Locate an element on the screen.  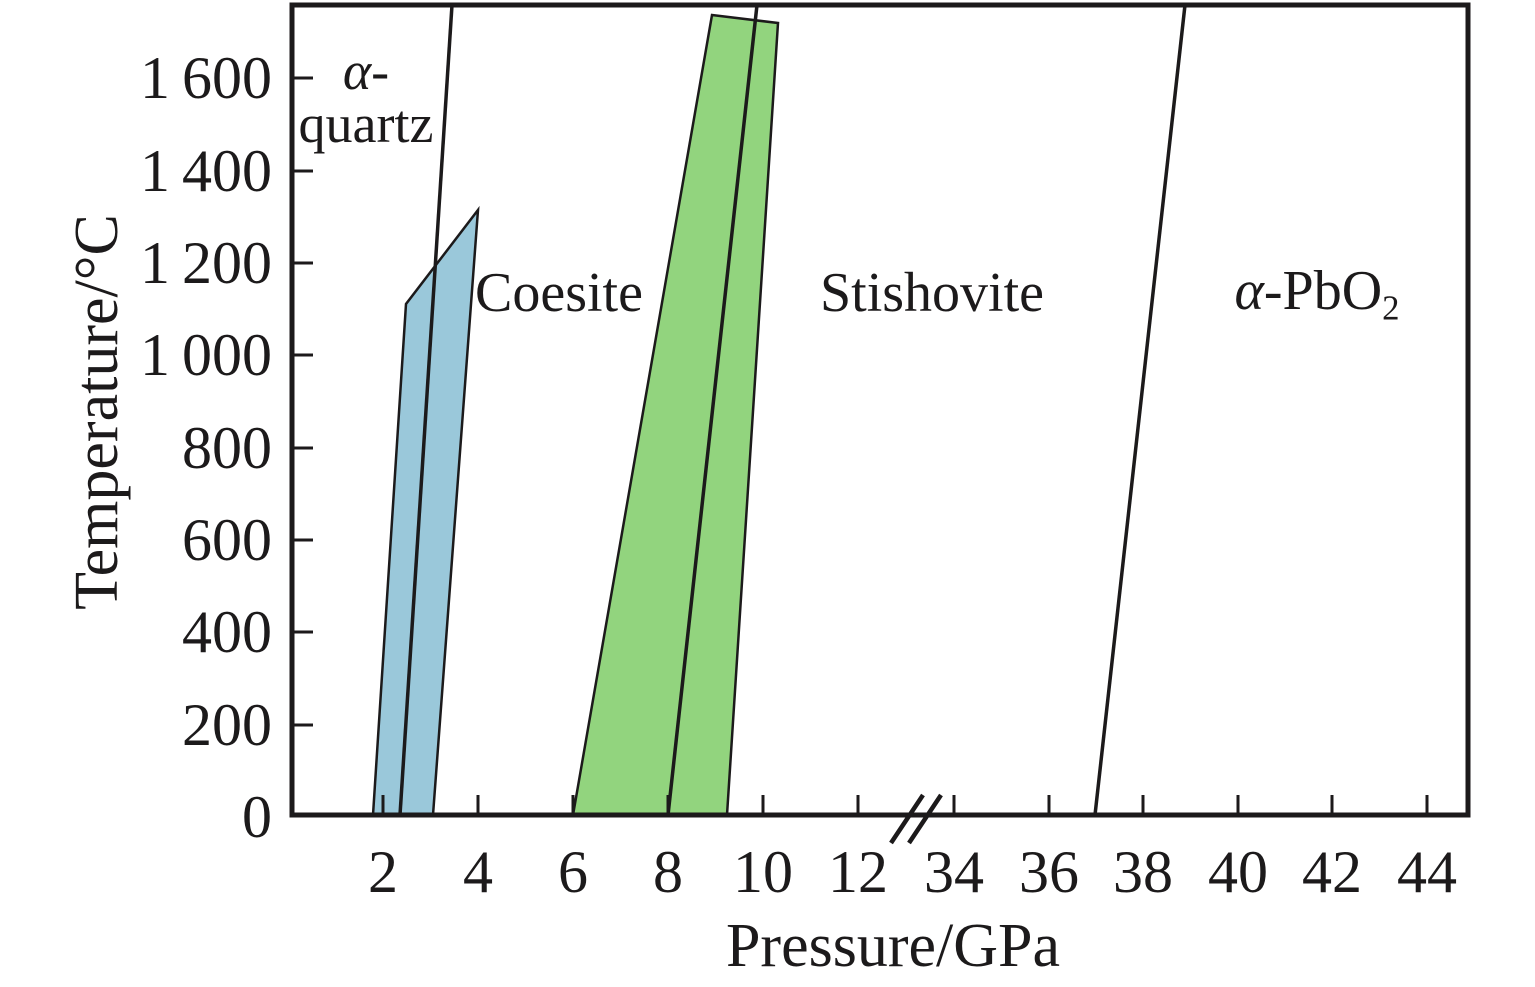
x-axis-title: Pressure/GPa is located at coordinates (893, 946).